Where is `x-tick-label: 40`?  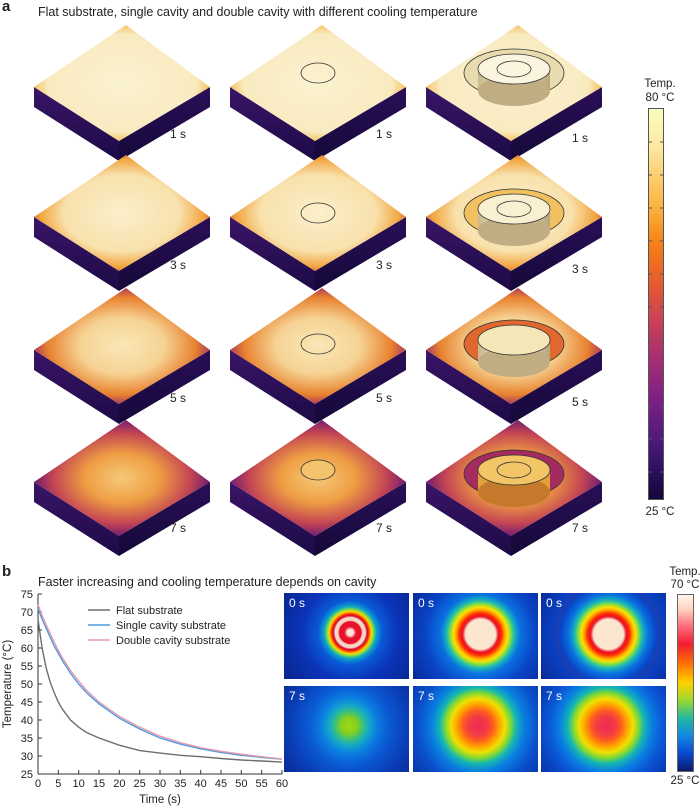
x-tick-label: 40 is located at coordinates (201, 784).